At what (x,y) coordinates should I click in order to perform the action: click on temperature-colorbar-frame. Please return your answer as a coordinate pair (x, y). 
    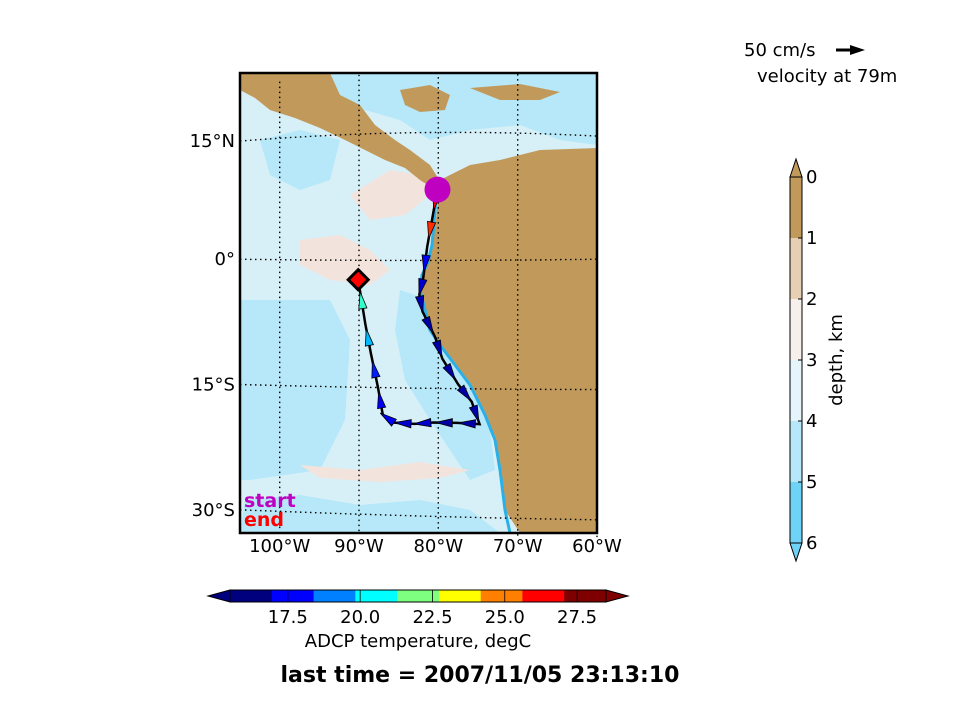
    Looking at the image, I should click on (418, 596).